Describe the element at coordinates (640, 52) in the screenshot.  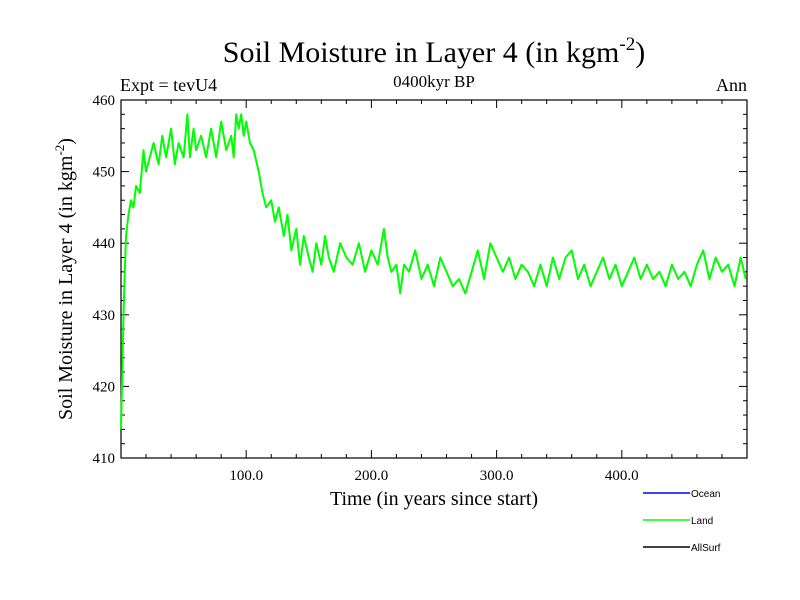
I see `chart-title-close: )` at that location.